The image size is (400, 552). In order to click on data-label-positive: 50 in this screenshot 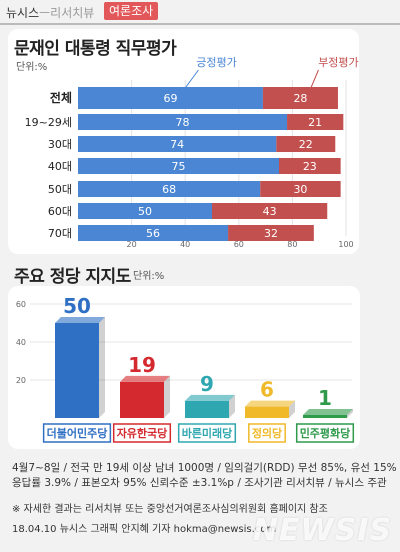, I will do `click(145, 211)`.